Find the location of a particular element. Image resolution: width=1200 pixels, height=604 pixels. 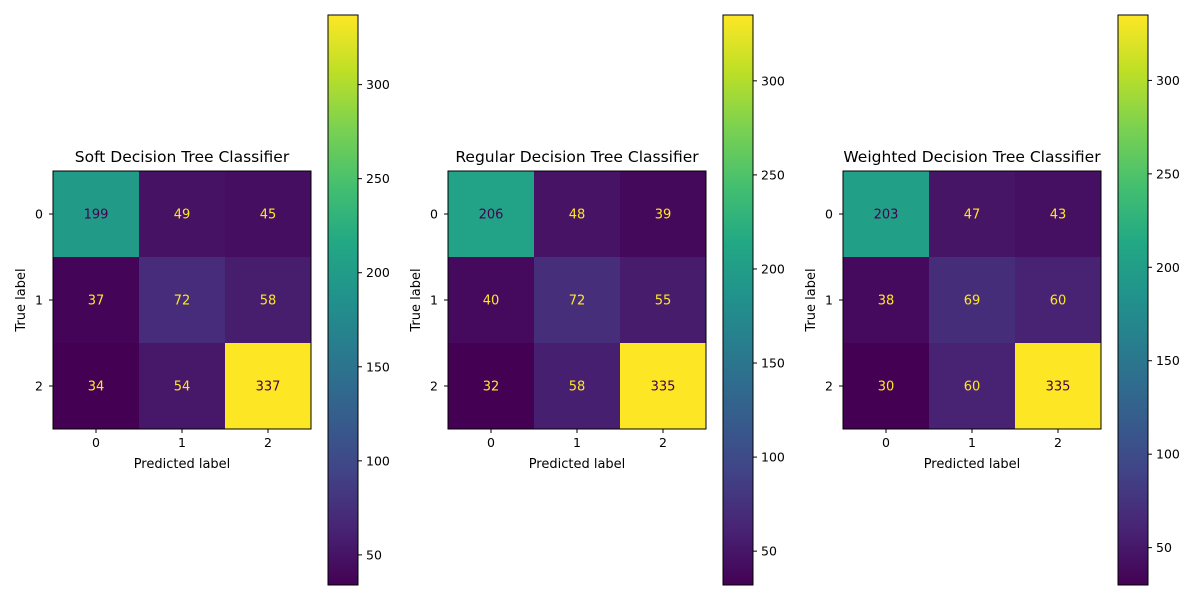

cell-value-label: 49 is located at coordinates (182, 215).